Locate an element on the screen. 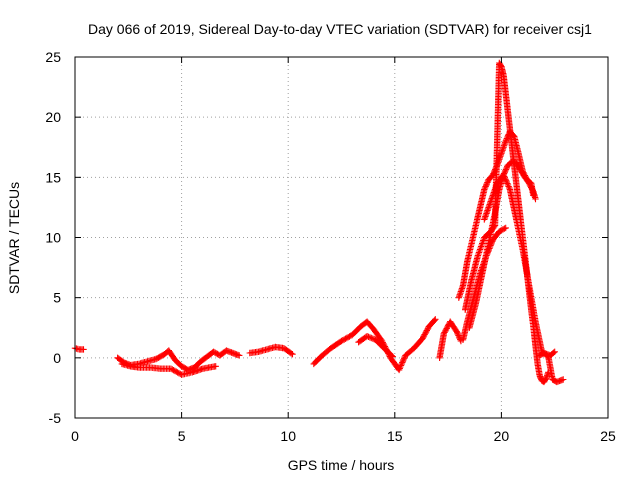 This screenshot has height=480, width=640. y-tick-label: 10 is located at coordinates (53, 238).